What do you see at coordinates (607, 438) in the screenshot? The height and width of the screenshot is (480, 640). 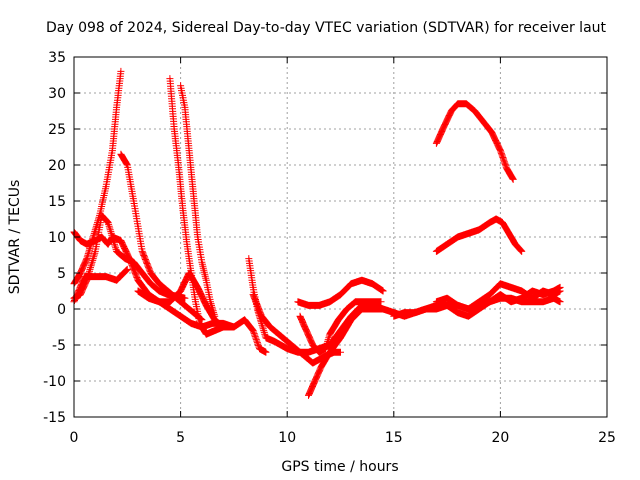 I see `x-tick-label: 25` at bounding box center [607, 438].